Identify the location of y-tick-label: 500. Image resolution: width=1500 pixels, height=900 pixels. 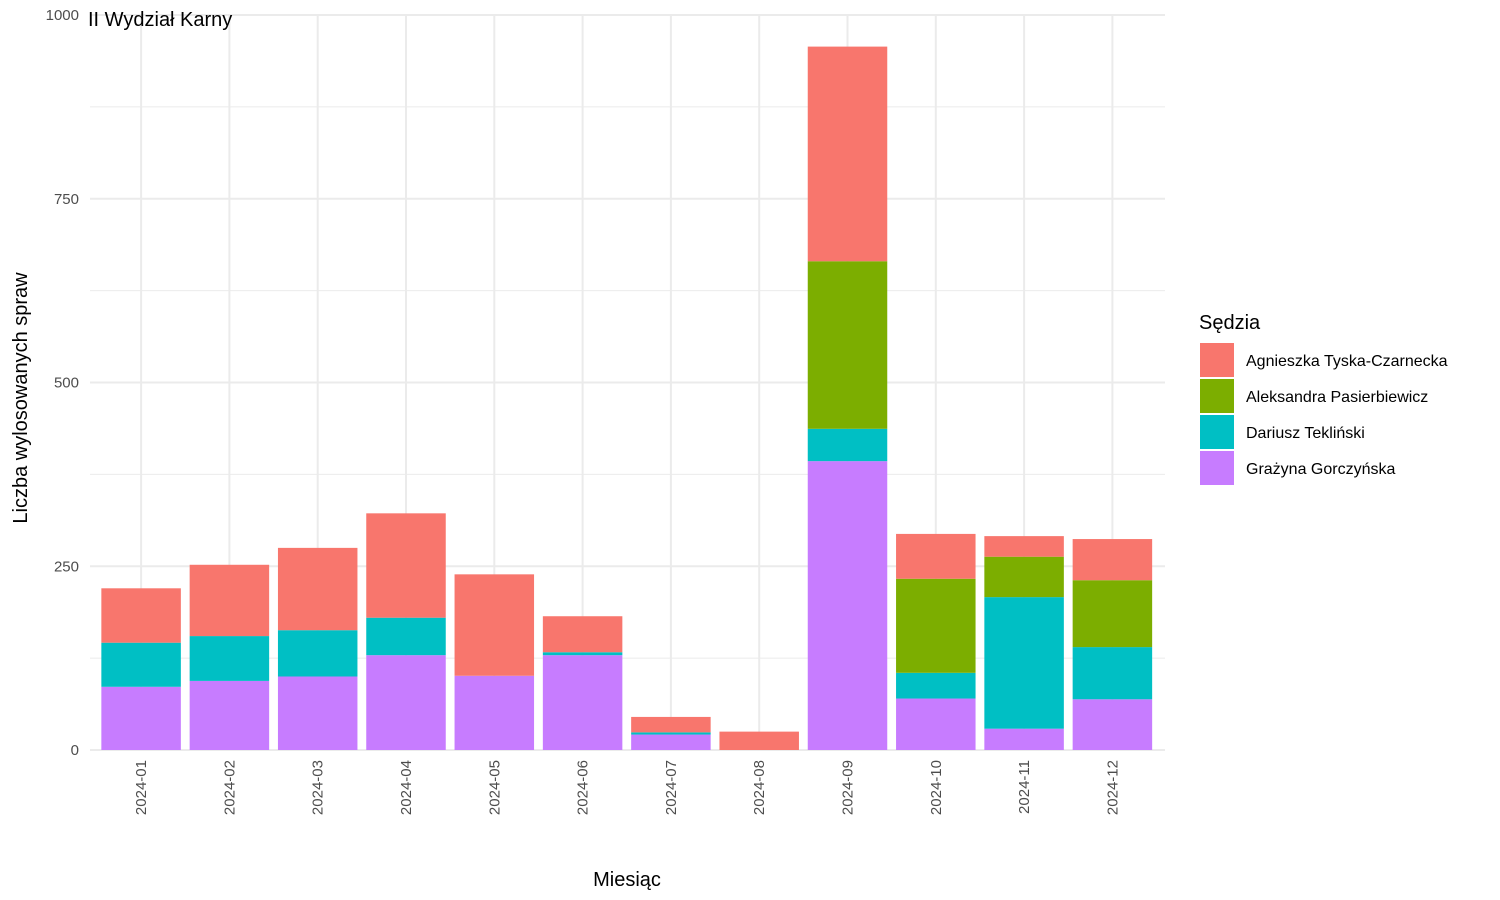
(66, 383).